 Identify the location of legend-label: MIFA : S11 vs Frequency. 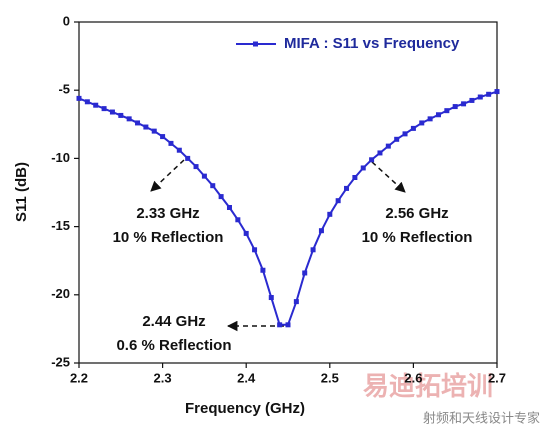
(372, 43).